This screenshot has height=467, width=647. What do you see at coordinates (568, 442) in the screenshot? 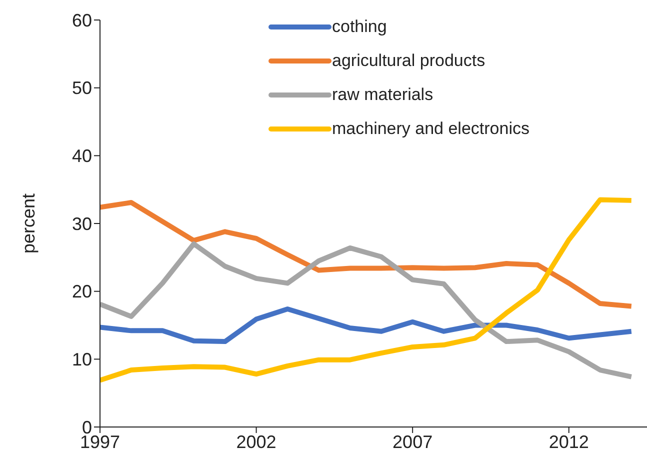
I see `x-tick-label: 2012` at bounding box center [568, 442].